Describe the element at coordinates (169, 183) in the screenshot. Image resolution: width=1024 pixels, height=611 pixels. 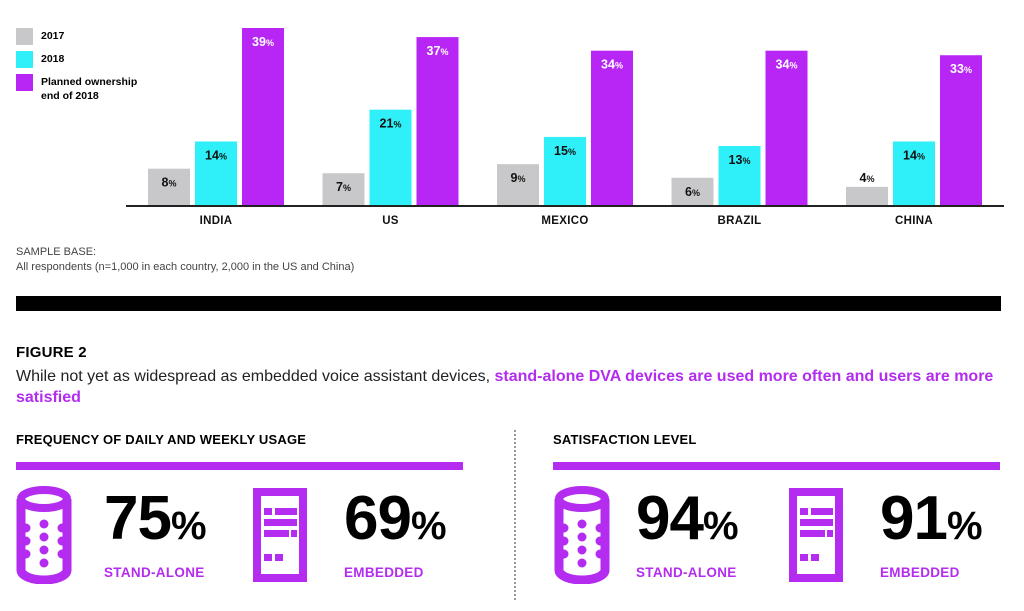
I see `bar-value-label: 8%` at that location.